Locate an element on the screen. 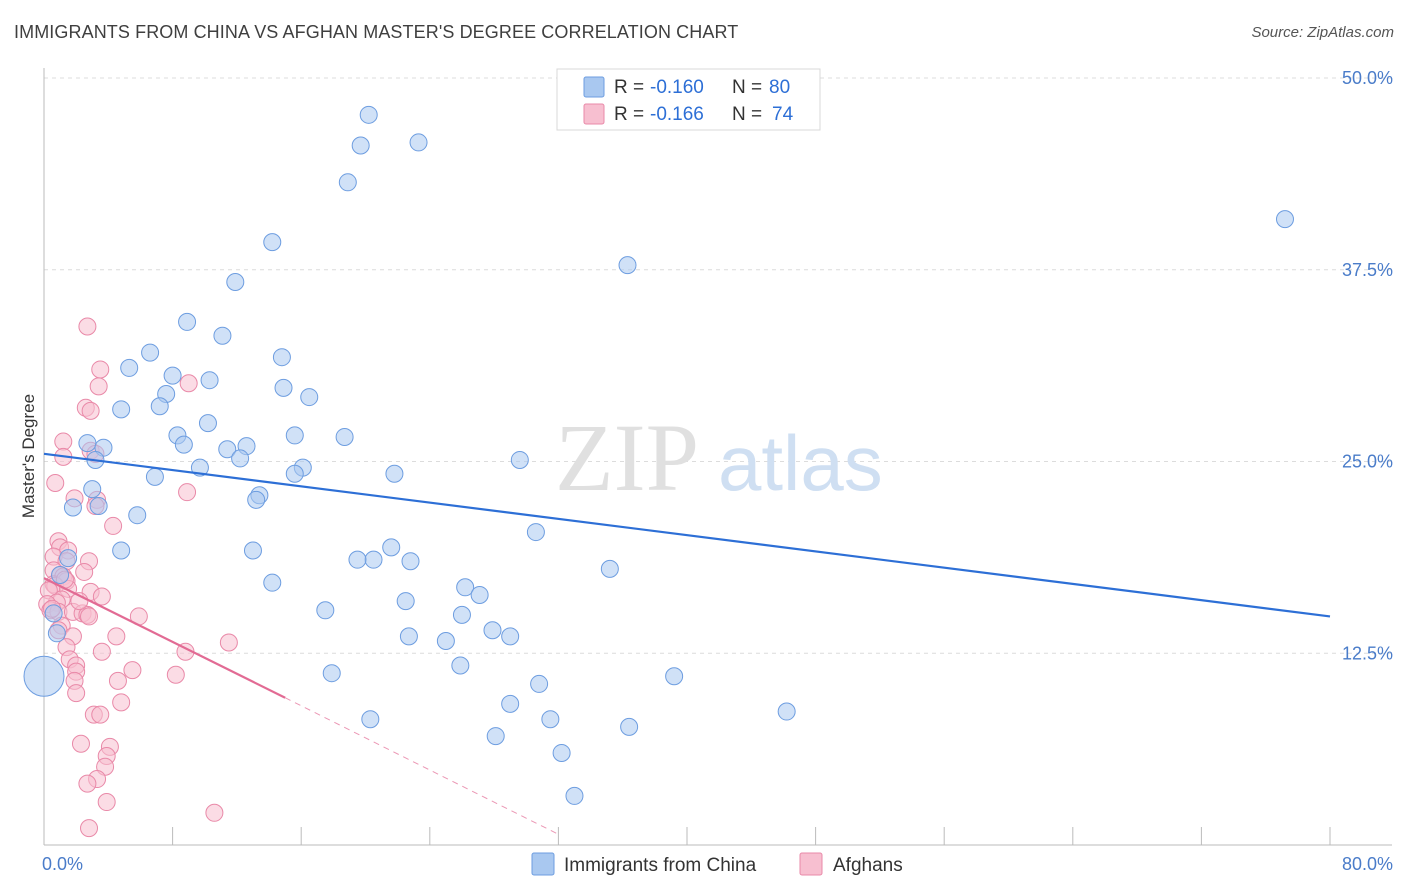  y-tick-label: 50.0% is located at coordinates (1367, 78).